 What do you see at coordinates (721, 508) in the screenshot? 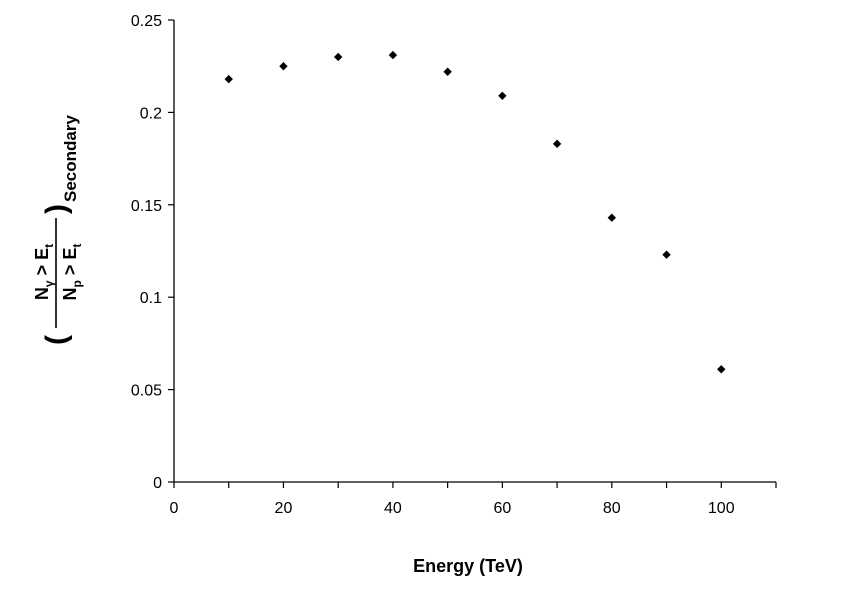
I see `x-tick-label: 100` at bounding box center [721, 508].